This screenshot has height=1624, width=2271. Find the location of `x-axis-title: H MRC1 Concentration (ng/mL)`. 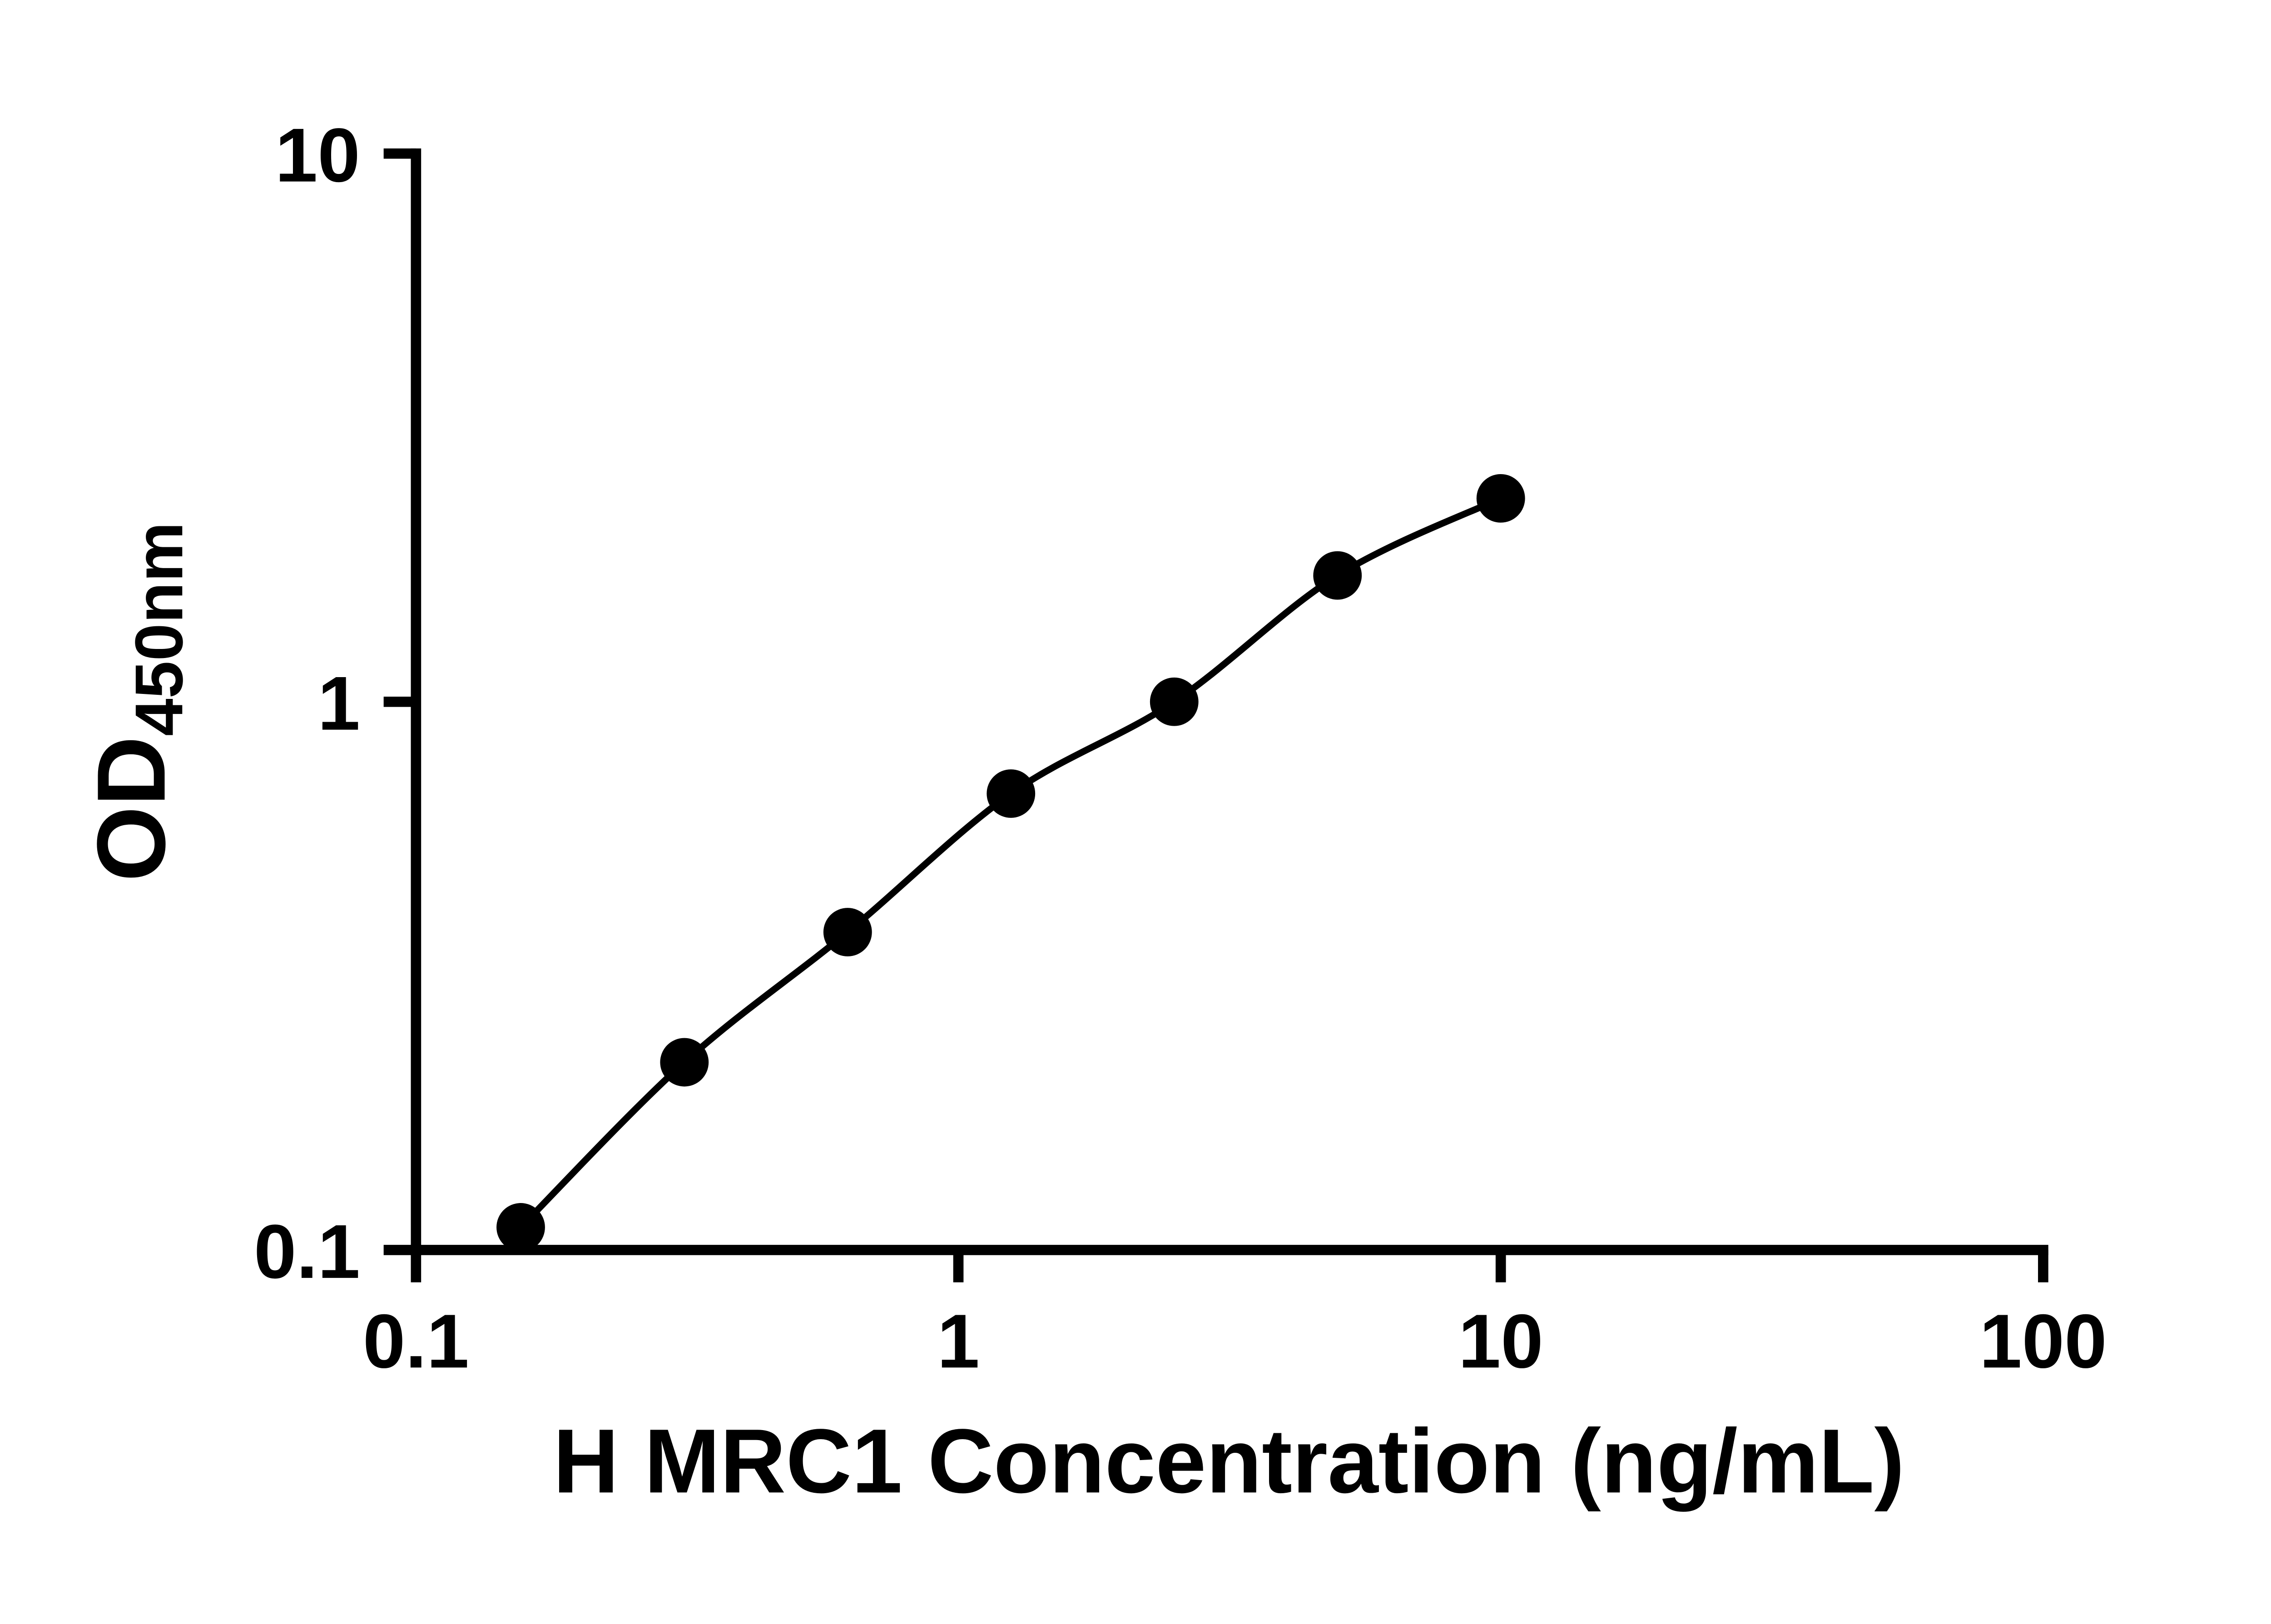

x-axis-title: H MRC1 Concentration (ng/mL) is located at coordinates (1229, 1461).